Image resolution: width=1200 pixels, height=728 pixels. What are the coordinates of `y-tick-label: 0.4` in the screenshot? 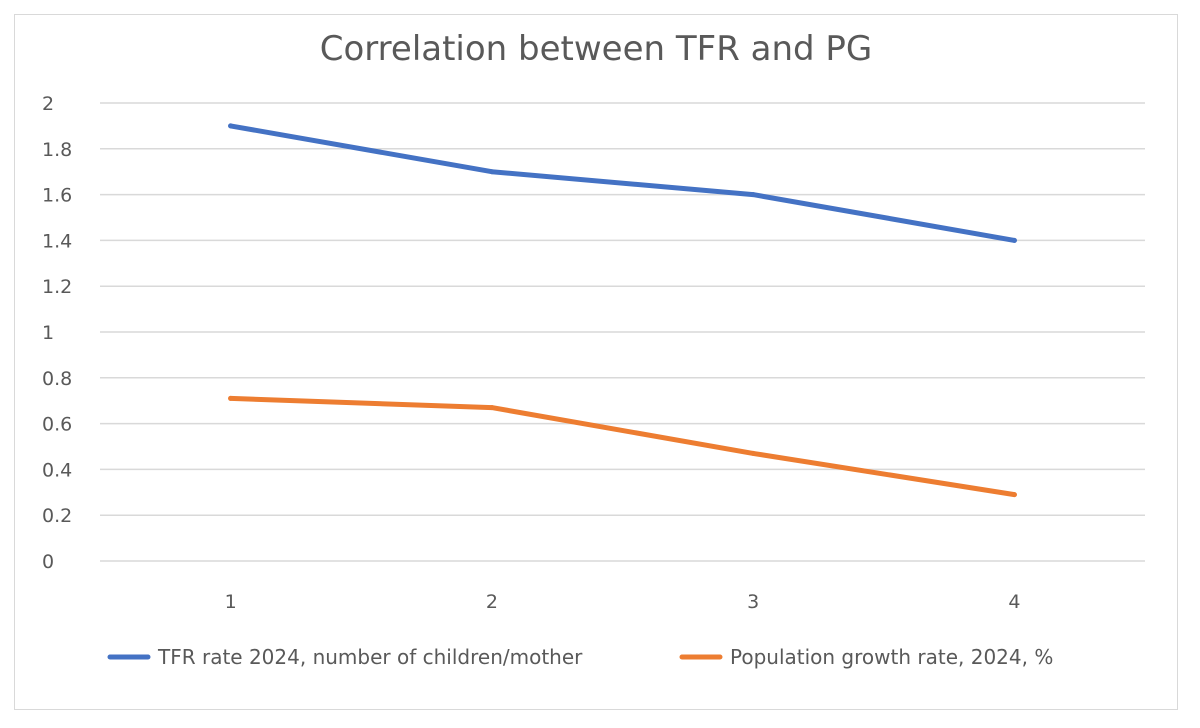 It's located at (57, 470).